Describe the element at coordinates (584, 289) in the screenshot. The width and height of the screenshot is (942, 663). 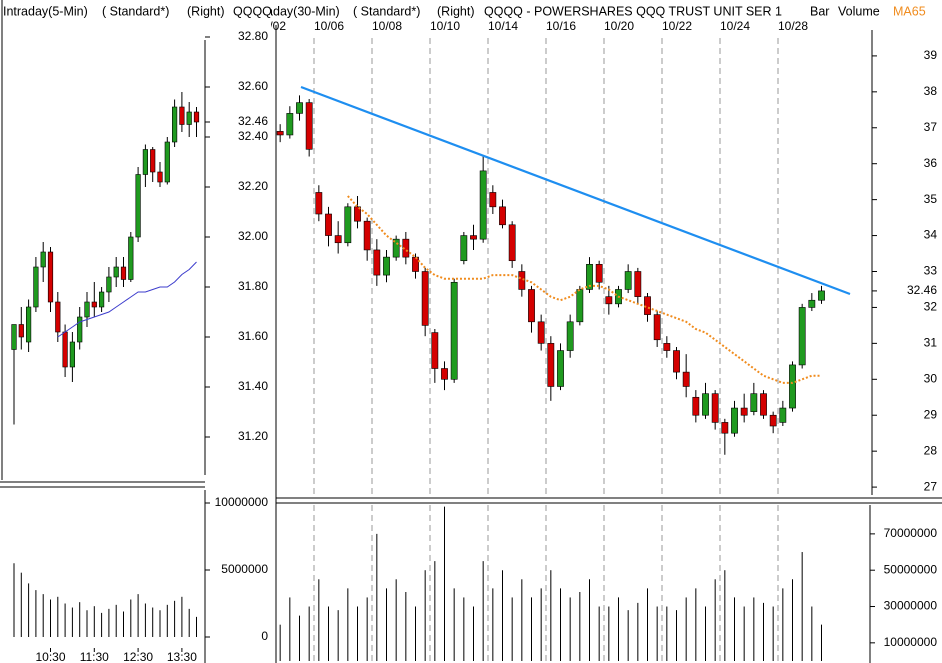
I see `moving-average` at that location.